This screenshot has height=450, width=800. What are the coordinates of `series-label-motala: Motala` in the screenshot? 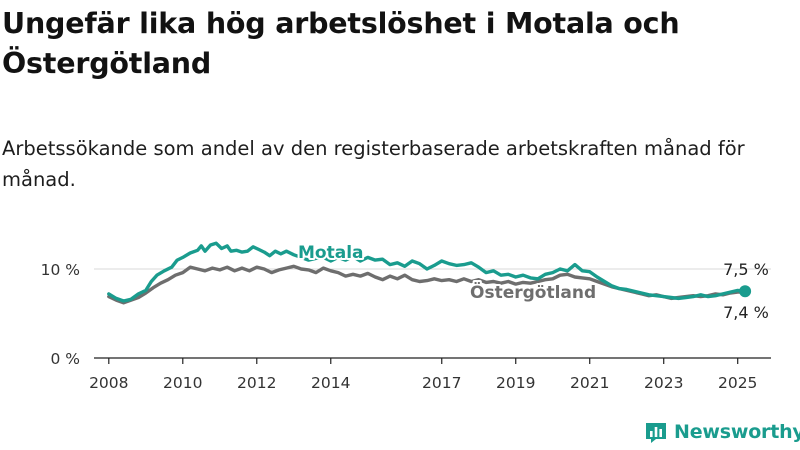 It's located at (331, 253).